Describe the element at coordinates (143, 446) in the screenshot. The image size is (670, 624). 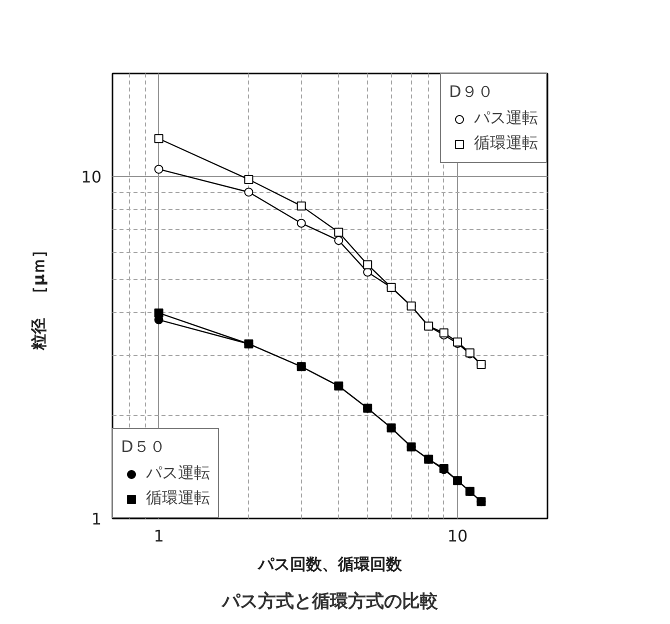
I see `text: D５０` at that location.